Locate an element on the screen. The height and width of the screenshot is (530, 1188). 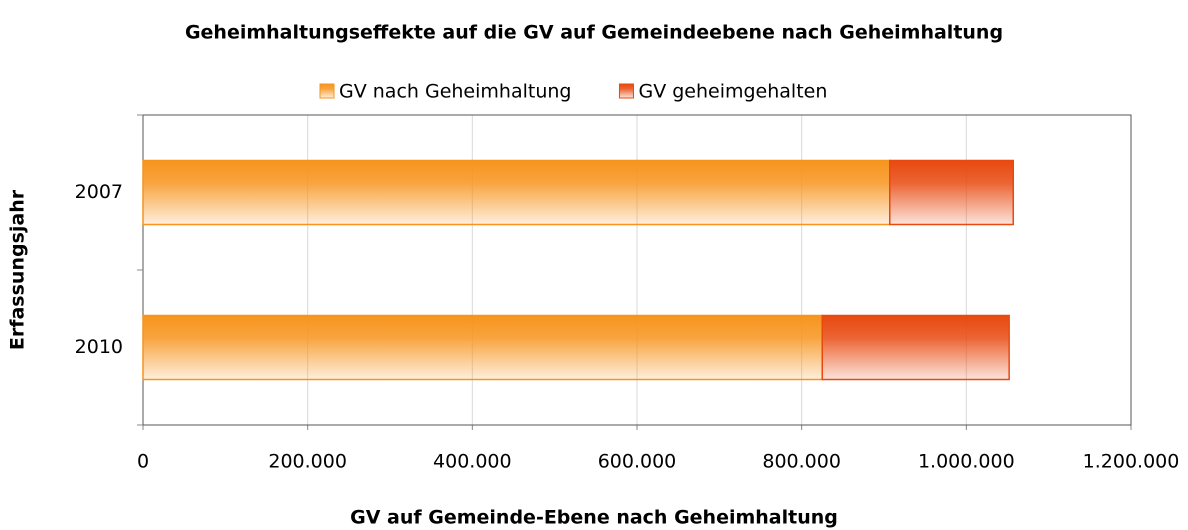
legend-label: GV geheimgehalten is located at coordinates (732, 92).